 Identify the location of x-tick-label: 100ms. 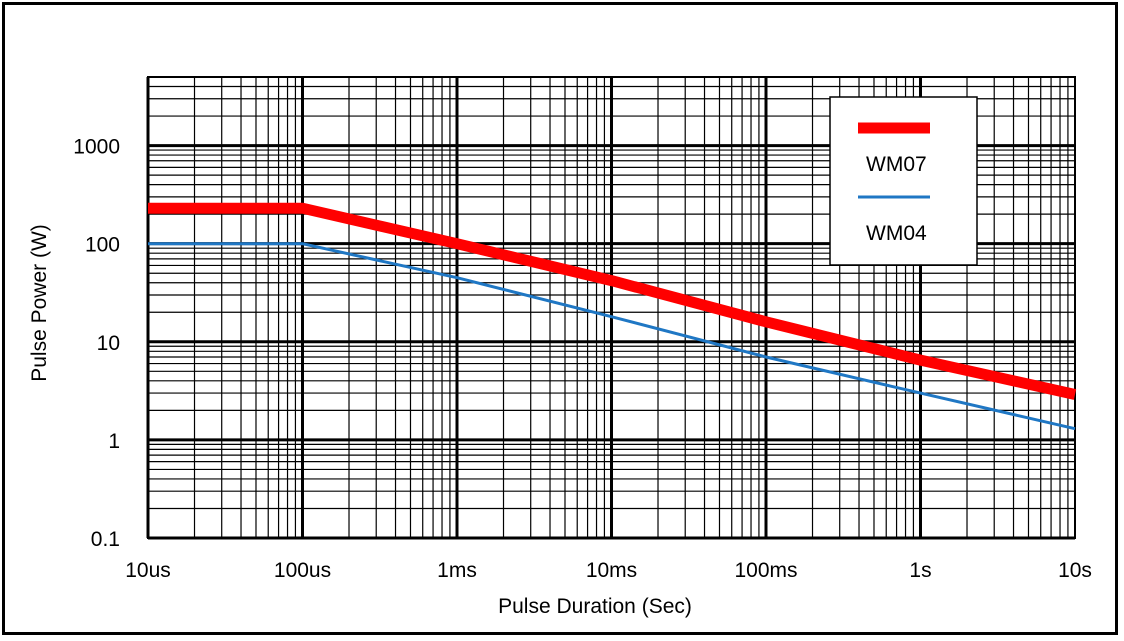
(765, 570).